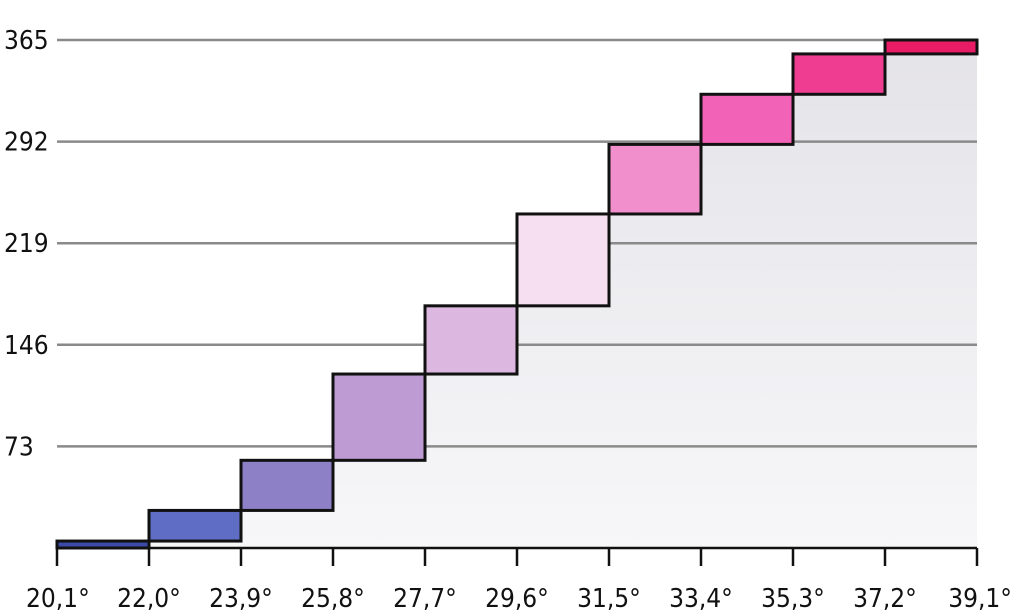 The height and width of the screenshot is (615, 1017). What do you see at coordinates (885, 599) in the screenshot?
I see `x-tick-label: 37,2°` at bounding box center [885, 599].